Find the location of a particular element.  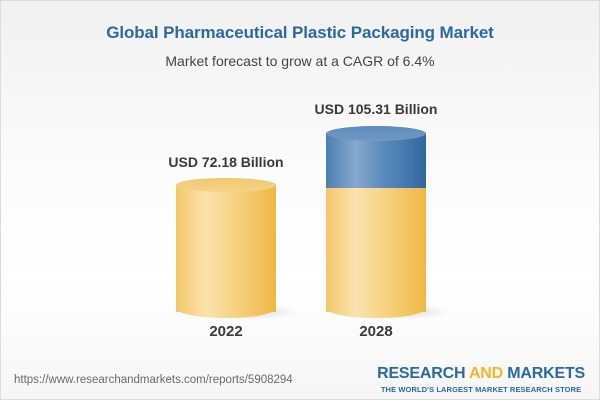

value-label-2022: USD 72.18 Billion is located at coordinates (226, 162).